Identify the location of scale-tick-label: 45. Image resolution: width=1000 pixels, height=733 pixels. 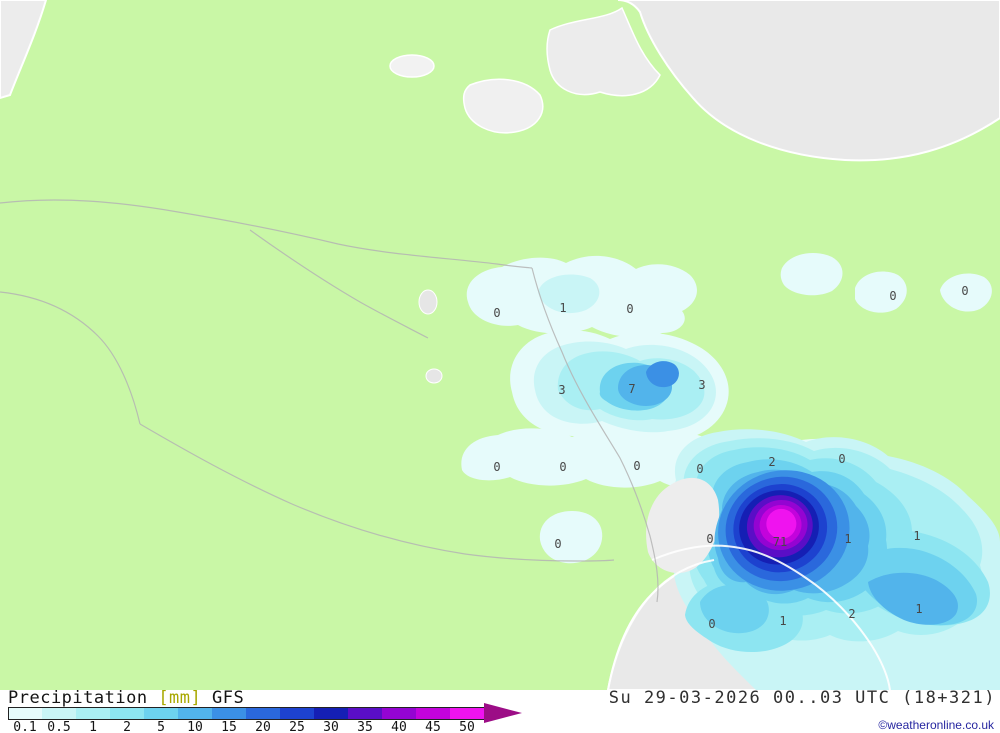
(433, 726).